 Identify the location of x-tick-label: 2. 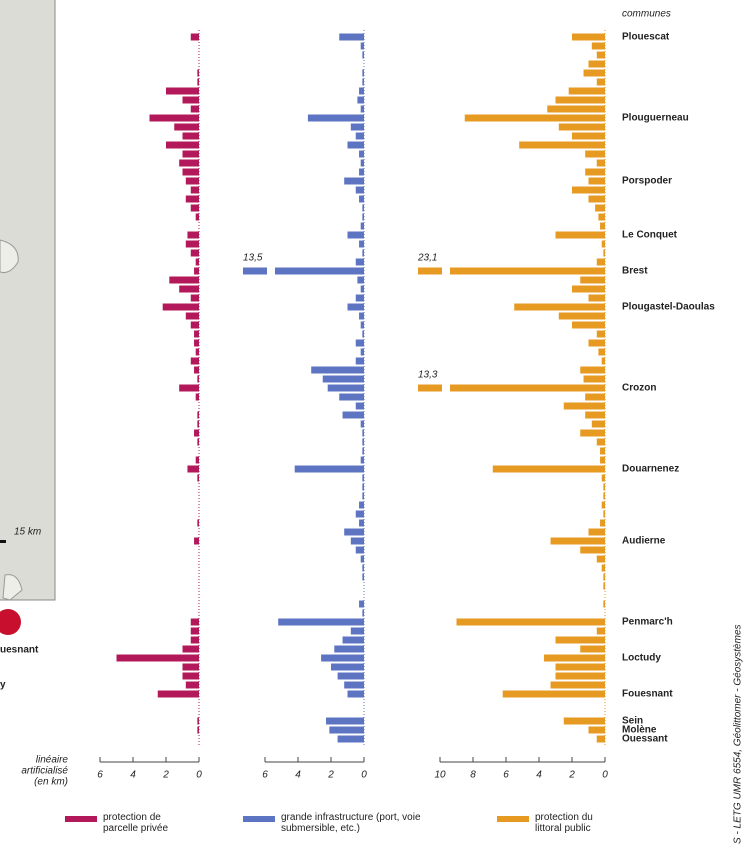
(165, 775).